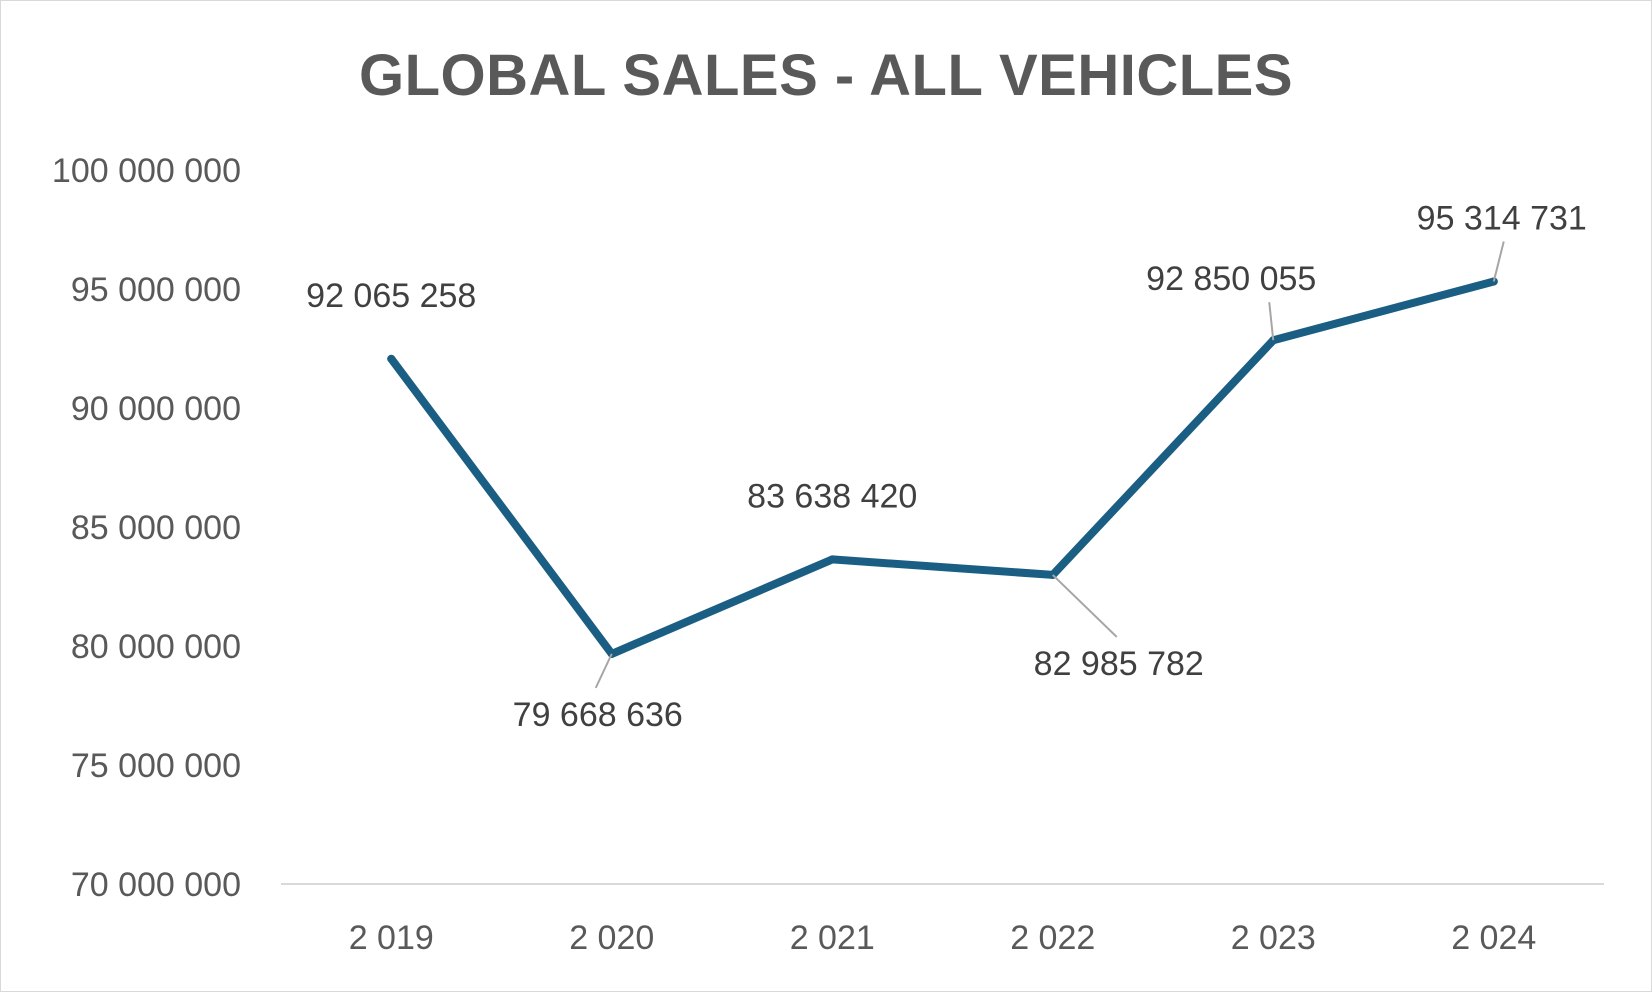  I want to click on x-tick-label: 2 020, so click(611, 938).